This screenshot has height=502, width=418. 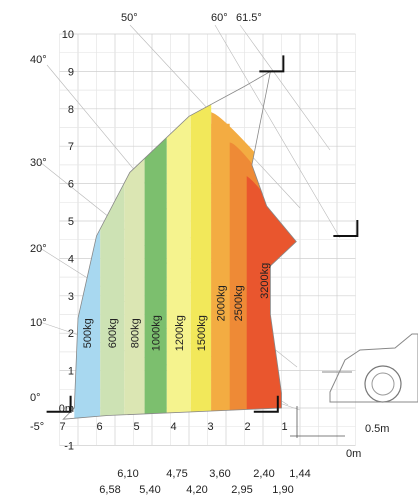 I want to click on annotation-origin: 0m, so click(x=353, y=454).